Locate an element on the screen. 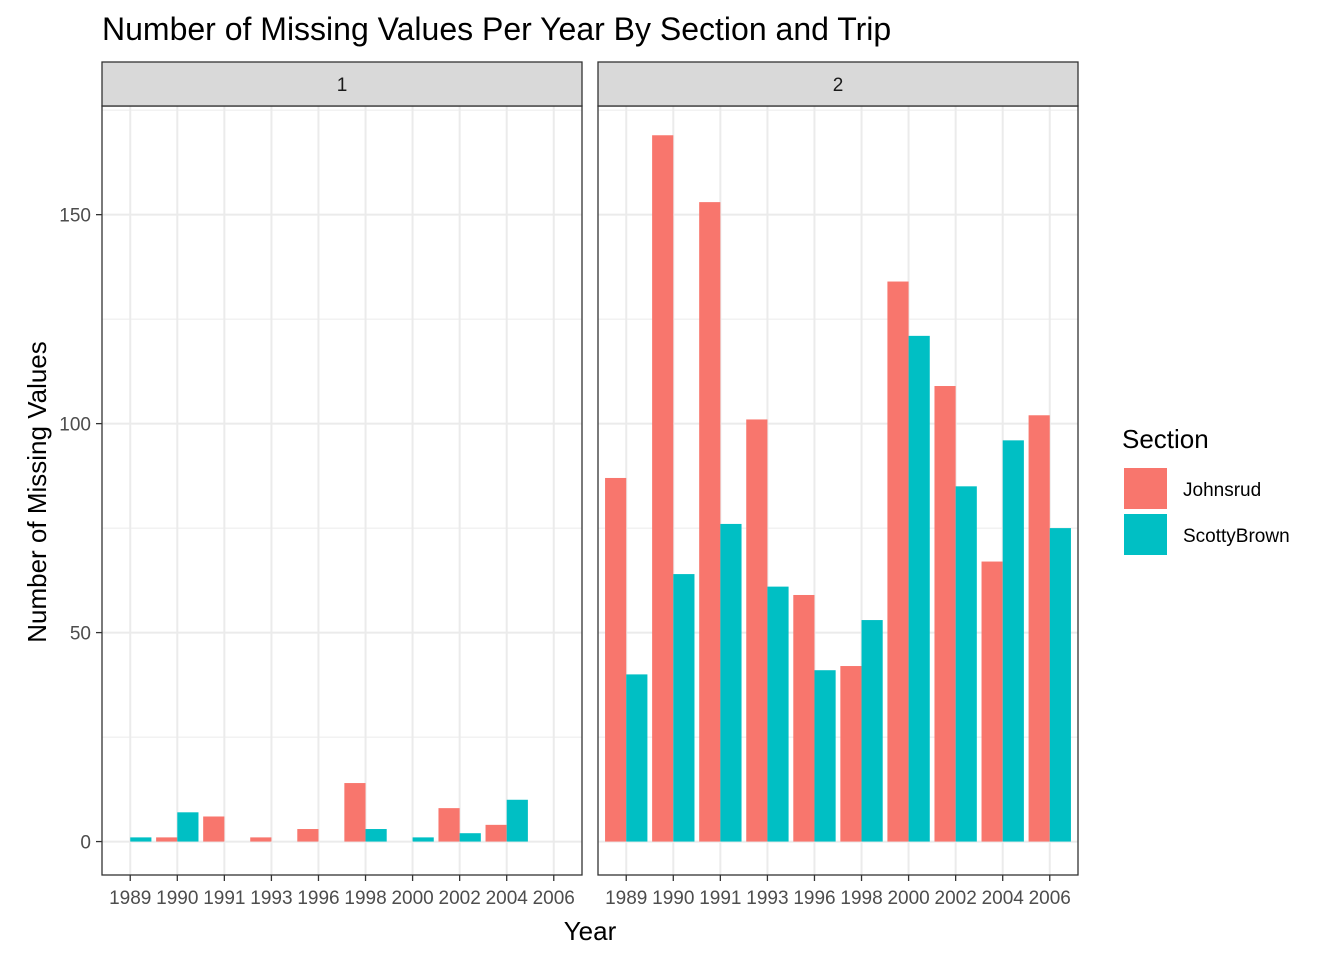 This screenshot has height=960, width=1344. facet-strip-label: 1 is located at coordinates (342, 85).